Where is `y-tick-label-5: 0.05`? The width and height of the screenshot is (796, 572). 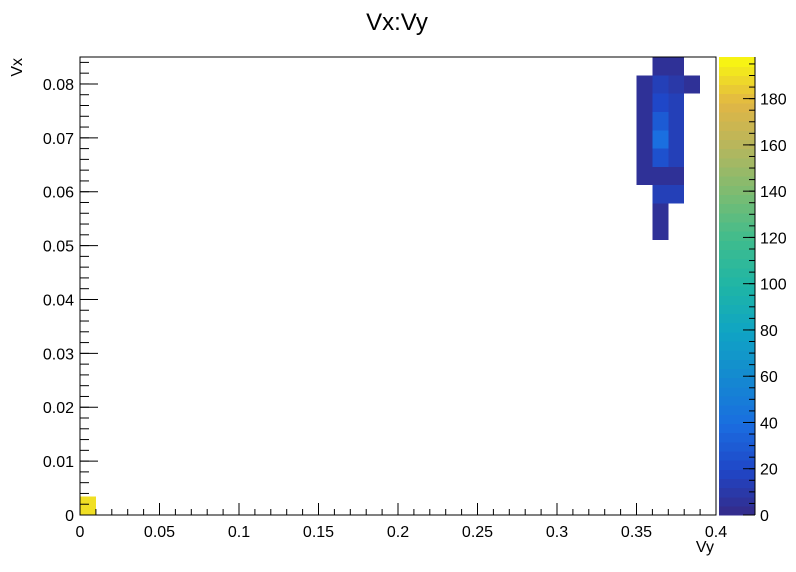
y-tick-label-5: 0.05 is located at coordinates (58, 247).